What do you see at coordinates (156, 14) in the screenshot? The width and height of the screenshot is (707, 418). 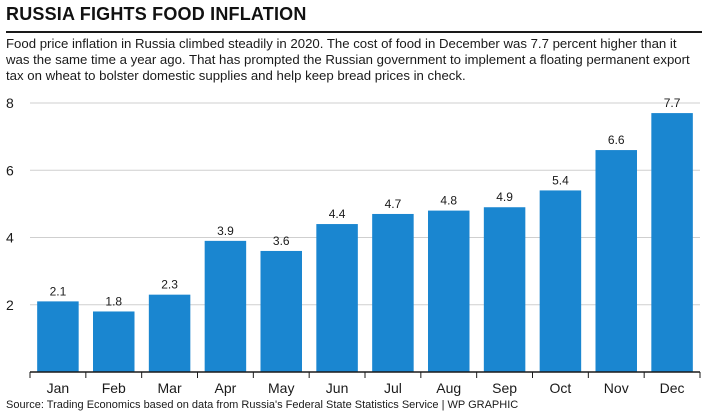 I see `chart-title: RUSSIA FIGHTS FOOD INFLATION` at bounding box center [156, 14].